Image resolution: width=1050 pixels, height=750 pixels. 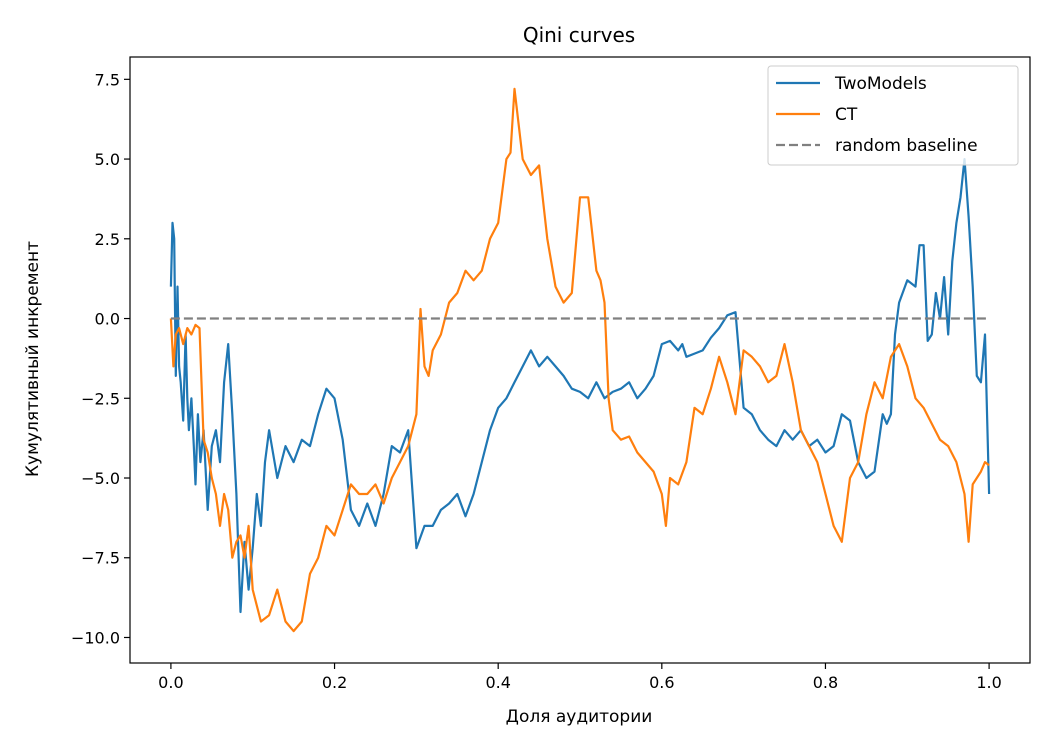 What do you see at coordinates (100, 398) in the screenshot?
I see `y-tick-label: −2.5` at bounding box center [100, 398].